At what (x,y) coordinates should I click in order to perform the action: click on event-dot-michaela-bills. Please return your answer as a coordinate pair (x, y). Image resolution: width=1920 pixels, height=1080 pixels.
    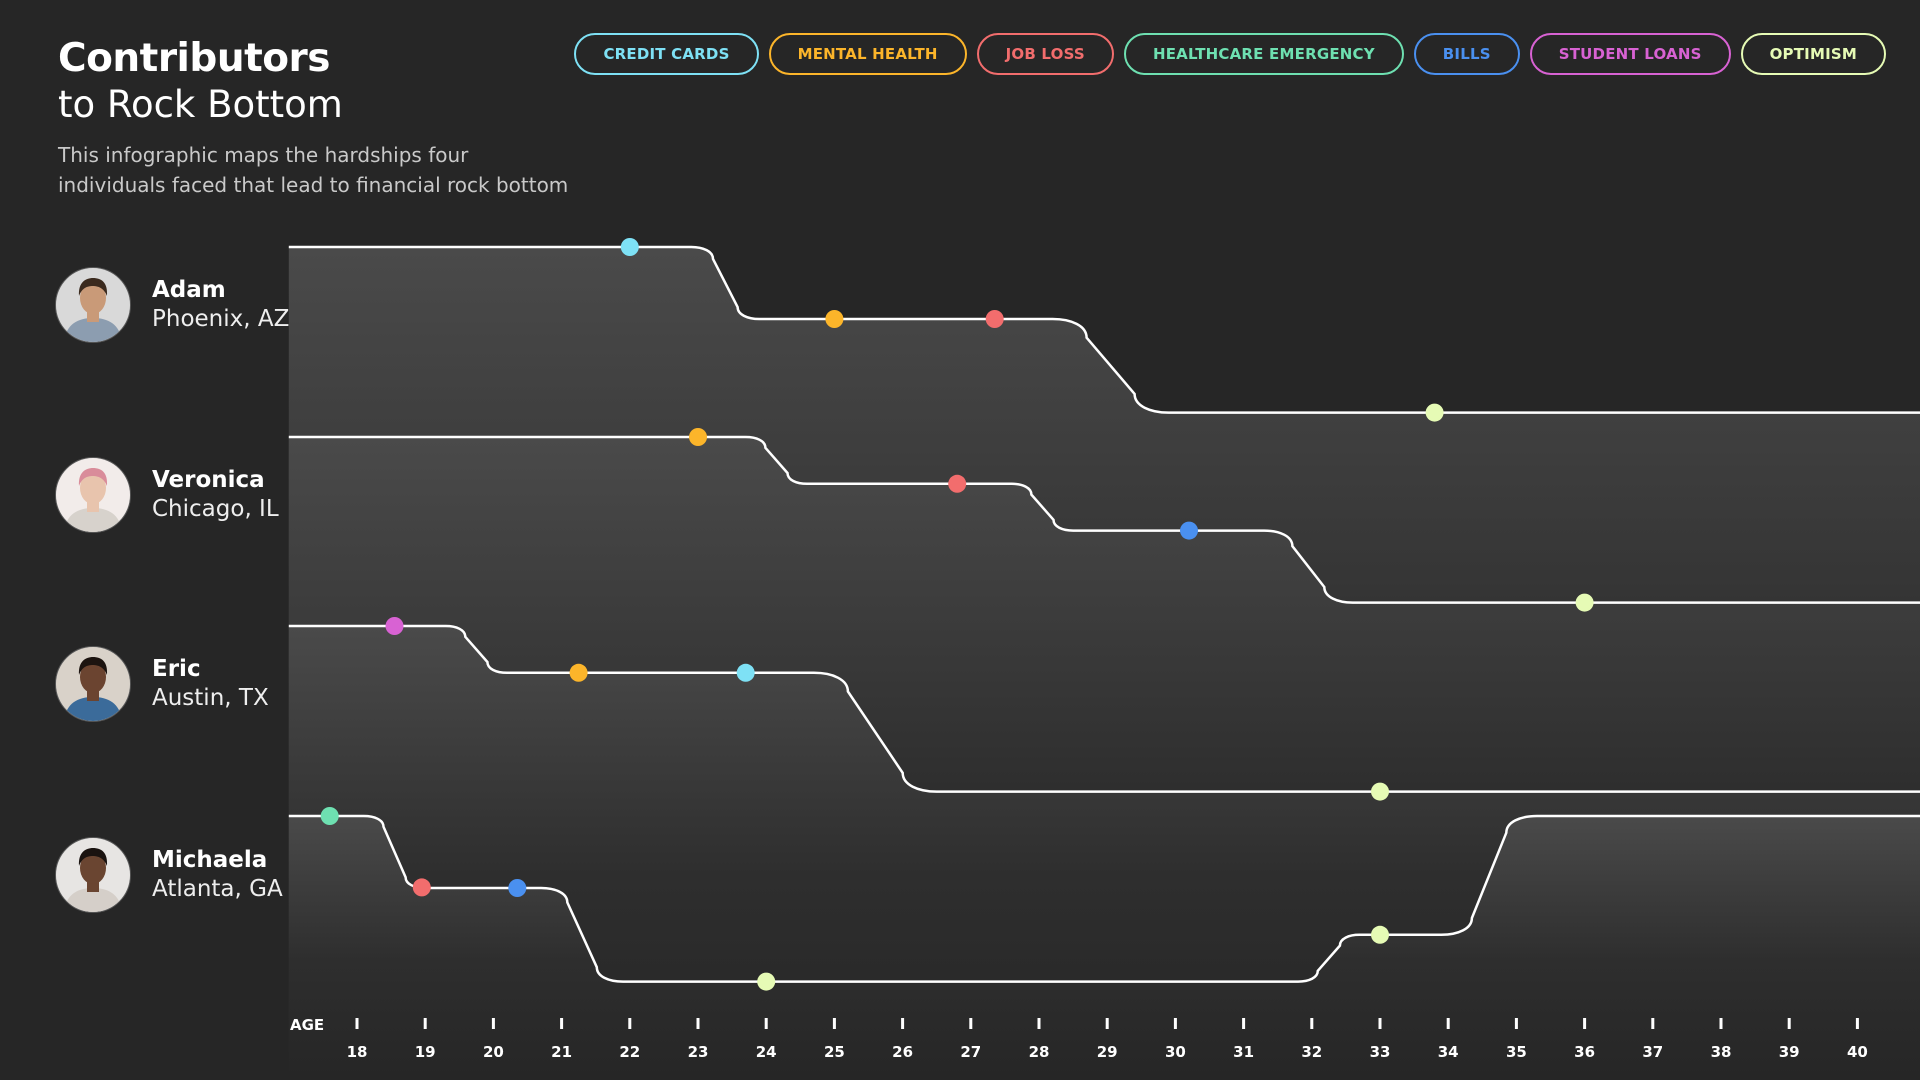
    Looking at the image, I should click on (517, 888).